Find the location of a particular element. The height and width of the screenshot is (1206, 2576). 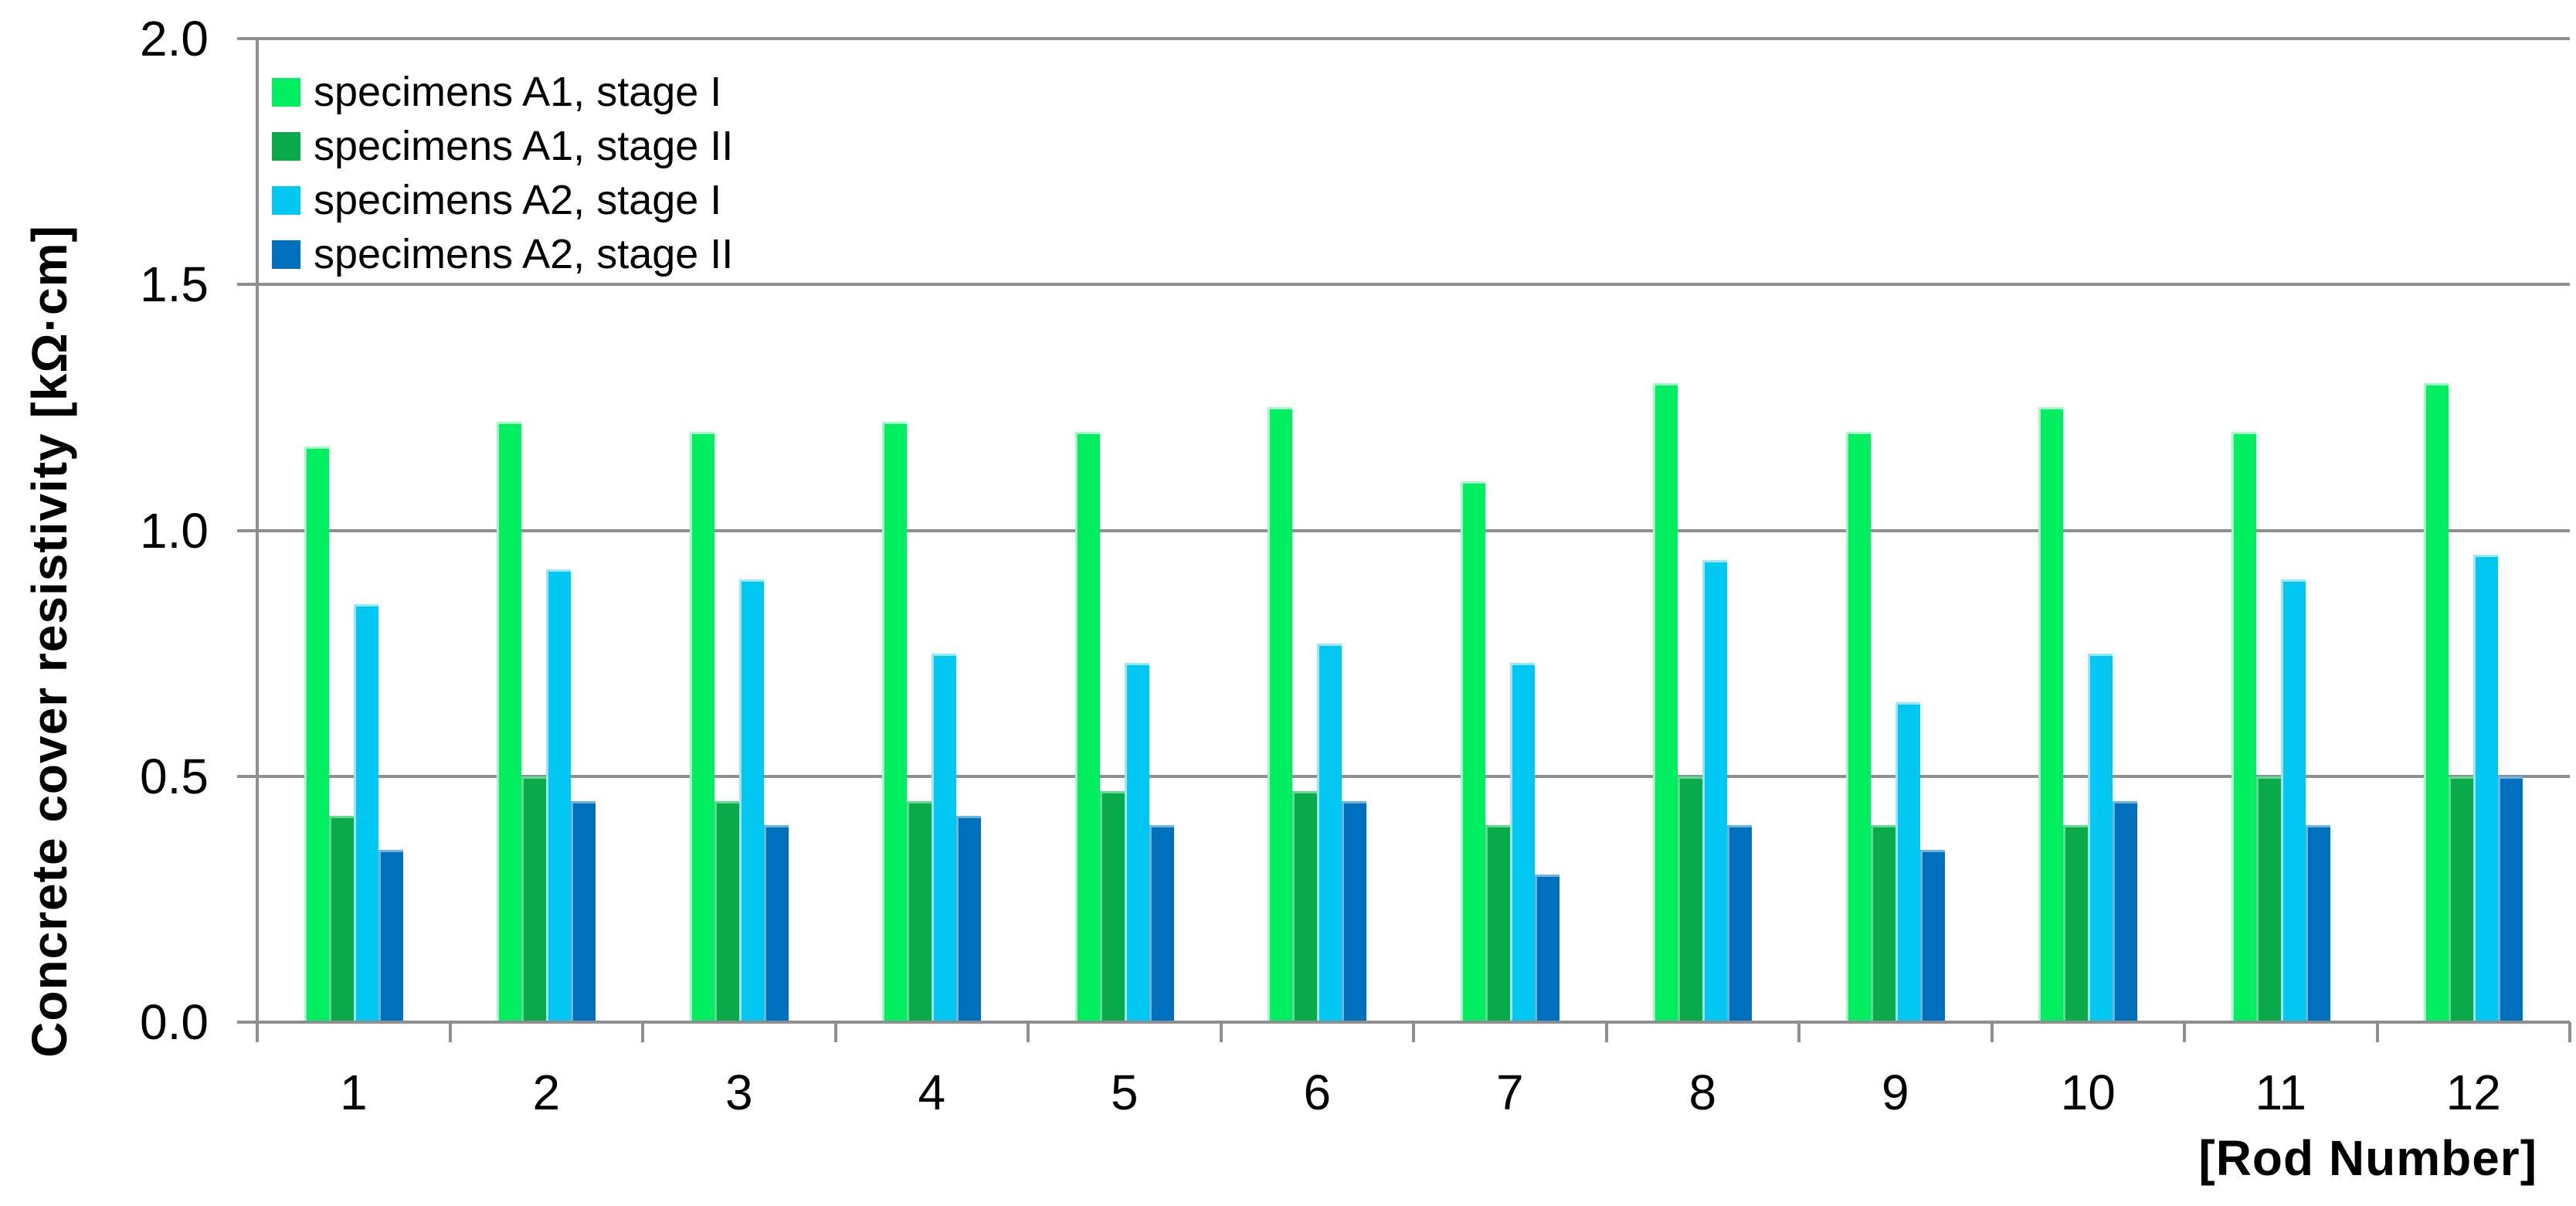

x-tick-label: 10 is located at coordinates (2088, 1092).